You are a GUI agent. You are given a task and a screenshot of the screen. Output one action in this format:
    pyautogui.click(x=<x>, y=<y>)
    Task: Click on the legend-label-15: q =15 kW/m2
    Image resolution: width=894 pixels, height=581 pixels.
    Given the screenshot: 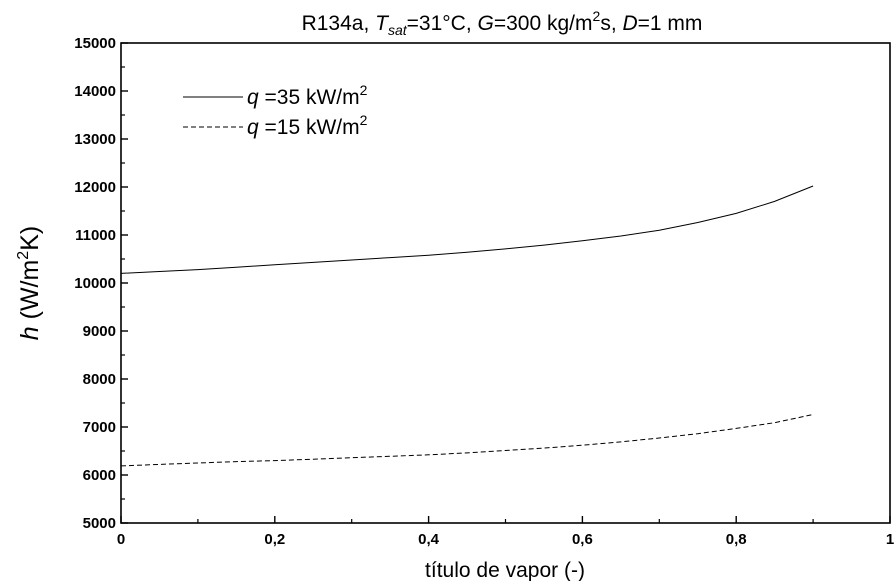 What is the action you would take?
    pyautogui.click(x=307, y=125)
    